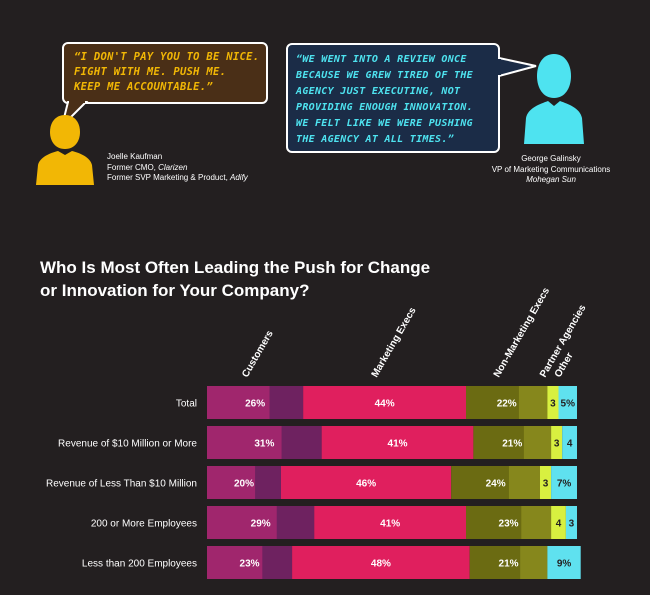  I want to click on person-title: VP of Marketing Communications, so click(551, 169).